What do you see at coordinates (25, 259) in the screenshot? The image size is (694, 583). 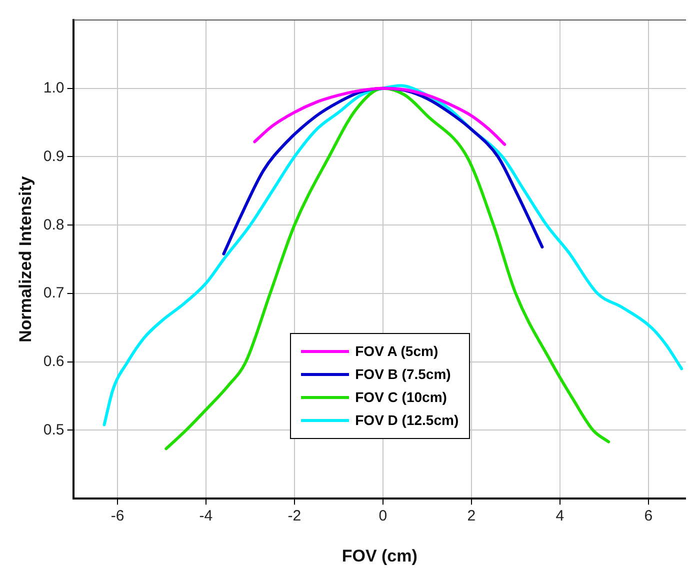 I see `y-axis-title: Normalized Intensity` at bounding box center [25, 259].